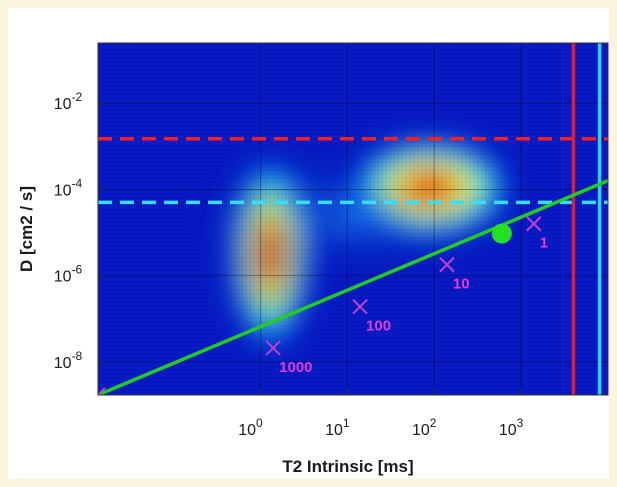  I want to click on y-tick-label: 10⁻², so click(68, 101).